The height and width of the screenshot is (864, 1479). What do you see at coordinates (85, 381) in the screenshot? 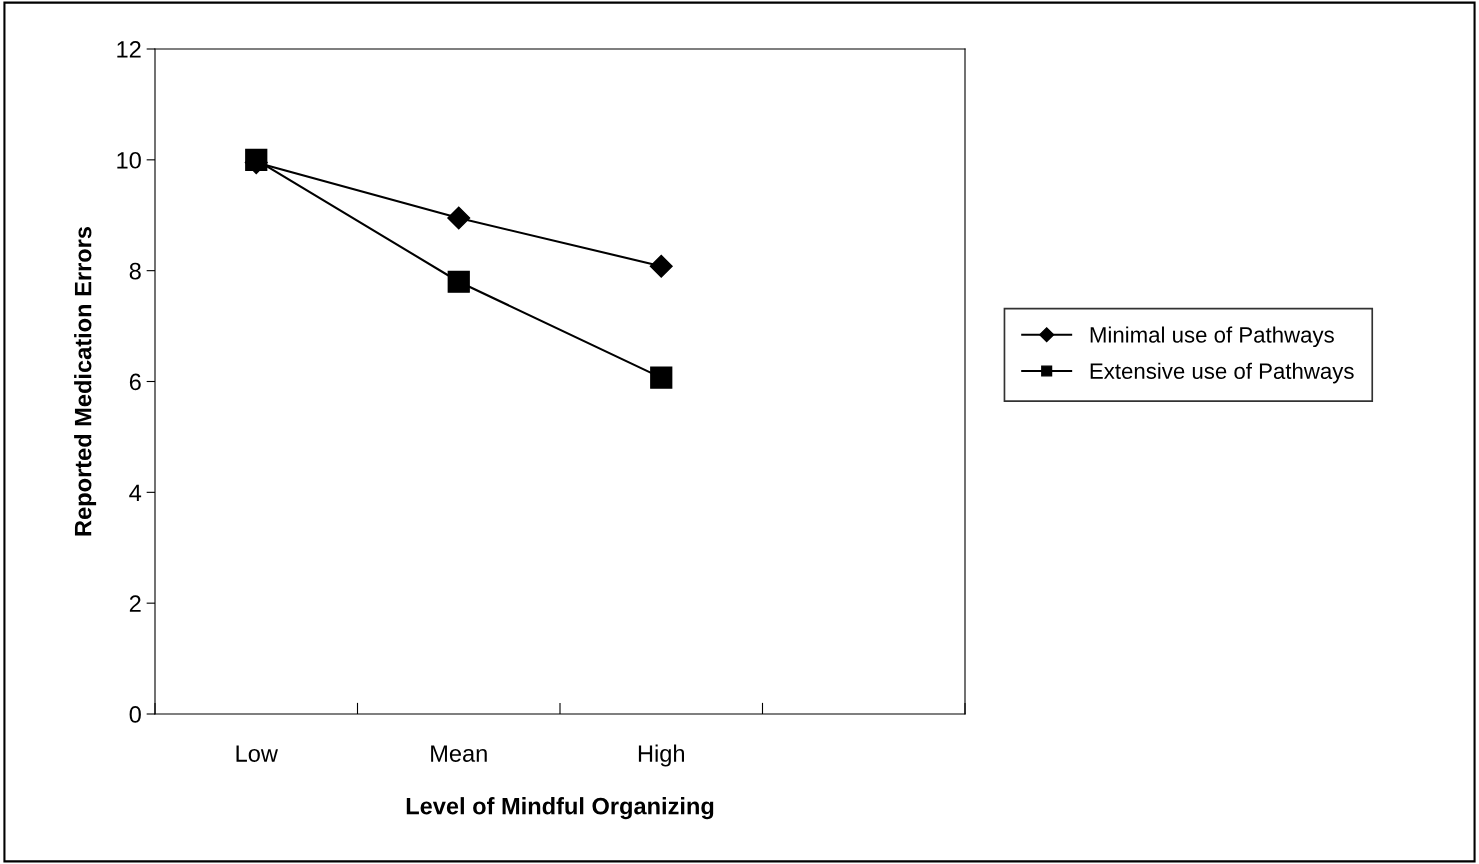
I see `y-axis-title: Reported Medication Errors` at bounding box center [85, 381].